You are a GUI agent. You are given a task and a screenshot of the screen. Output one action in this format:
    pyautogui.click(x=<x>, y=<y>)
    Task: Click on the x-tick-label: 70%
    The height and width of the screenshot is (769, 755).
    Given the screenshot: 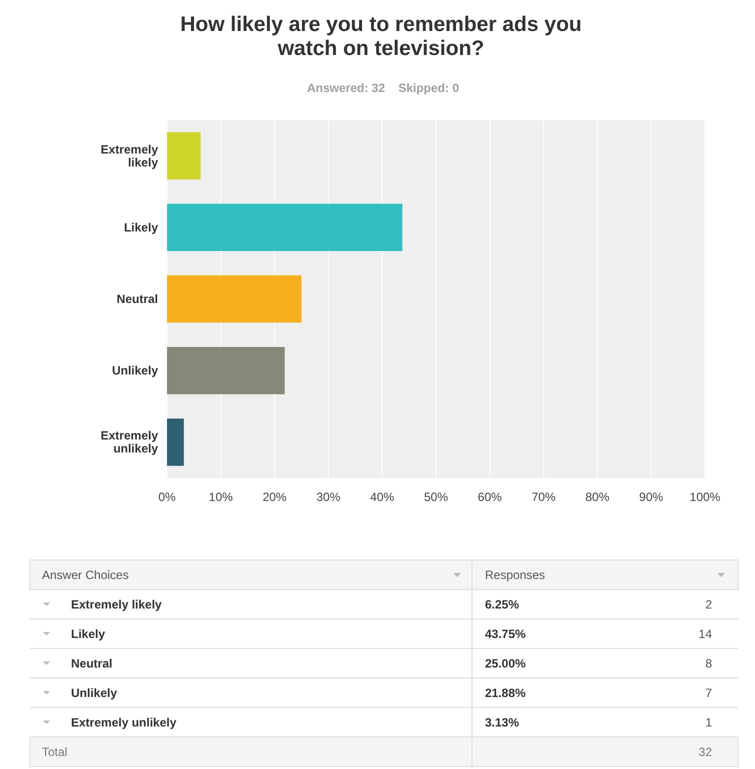 What is the action you would take?
    pyautogui.click(x=544, y=497)
    